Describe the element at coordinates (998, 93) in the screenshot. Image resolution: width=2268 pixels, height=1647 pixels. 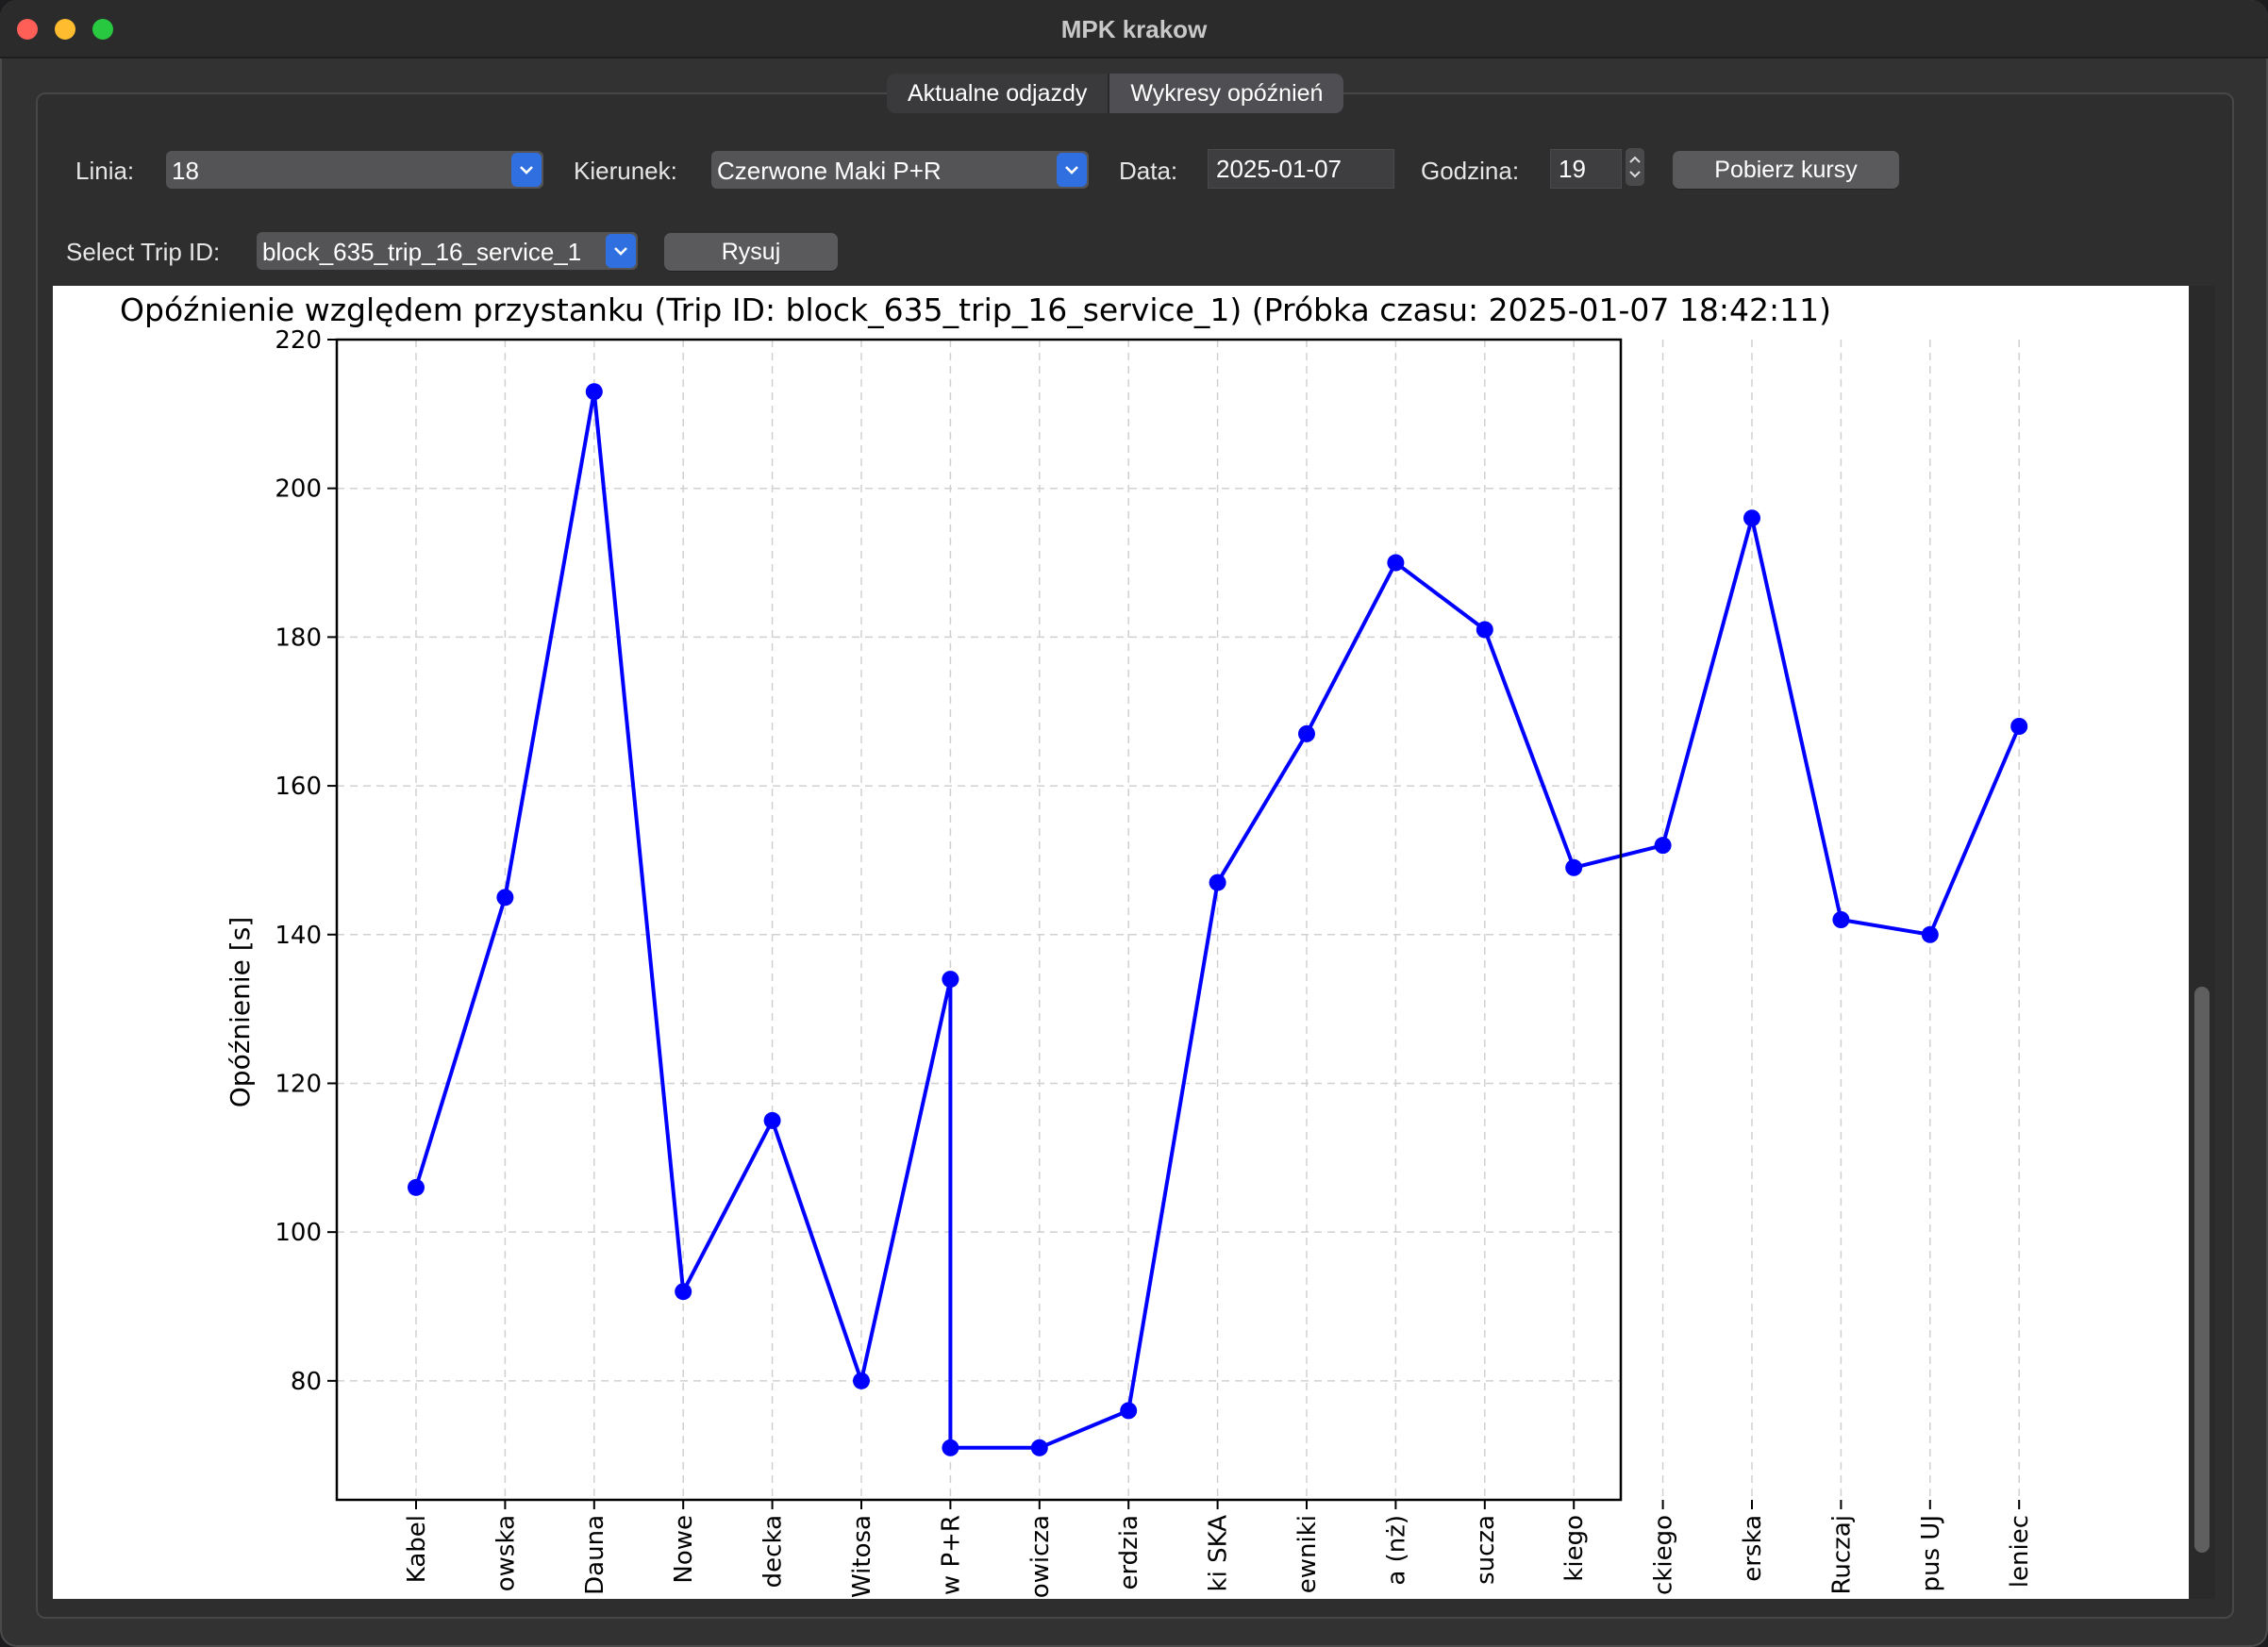
I see `tab-current-departures: Aktualne odjazdy` at that location.